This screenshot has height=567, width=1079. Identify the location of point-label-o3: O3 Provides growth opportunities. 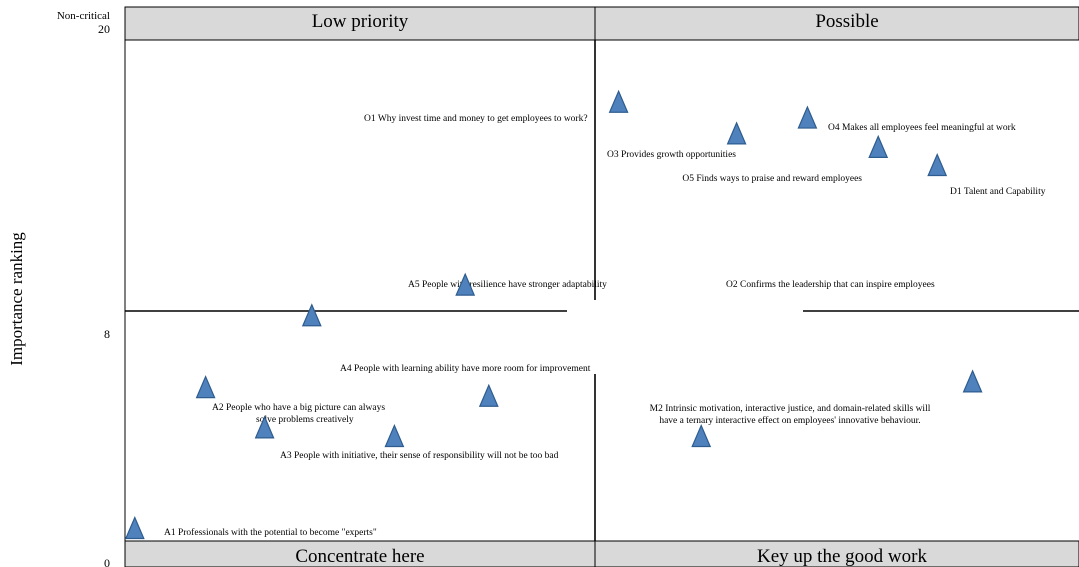
(671, 155).